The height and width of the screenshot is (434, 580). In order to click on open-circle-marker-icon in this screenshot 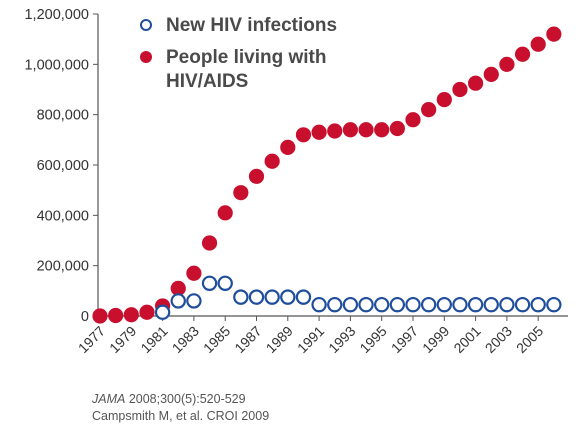, I will do `click(146, 25)`.